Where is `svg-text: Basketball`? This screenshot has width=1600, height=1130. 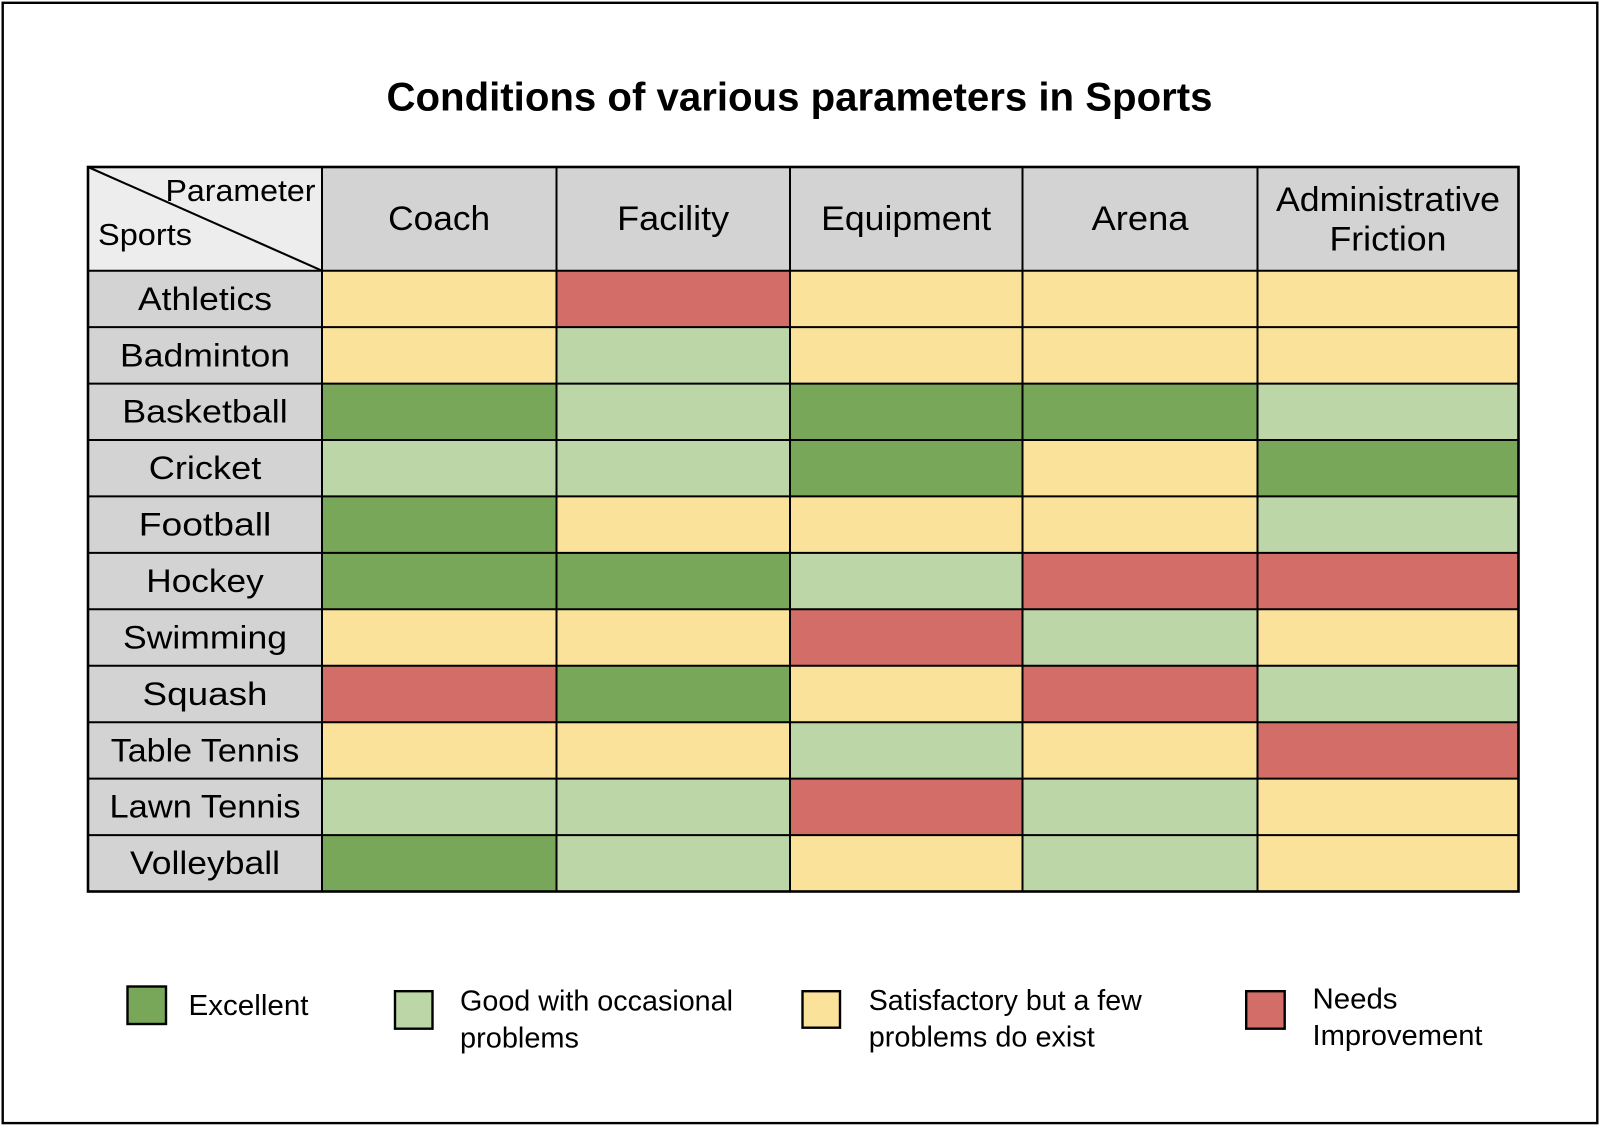 svg-text: Basketball is located at coordinates (205, 412).